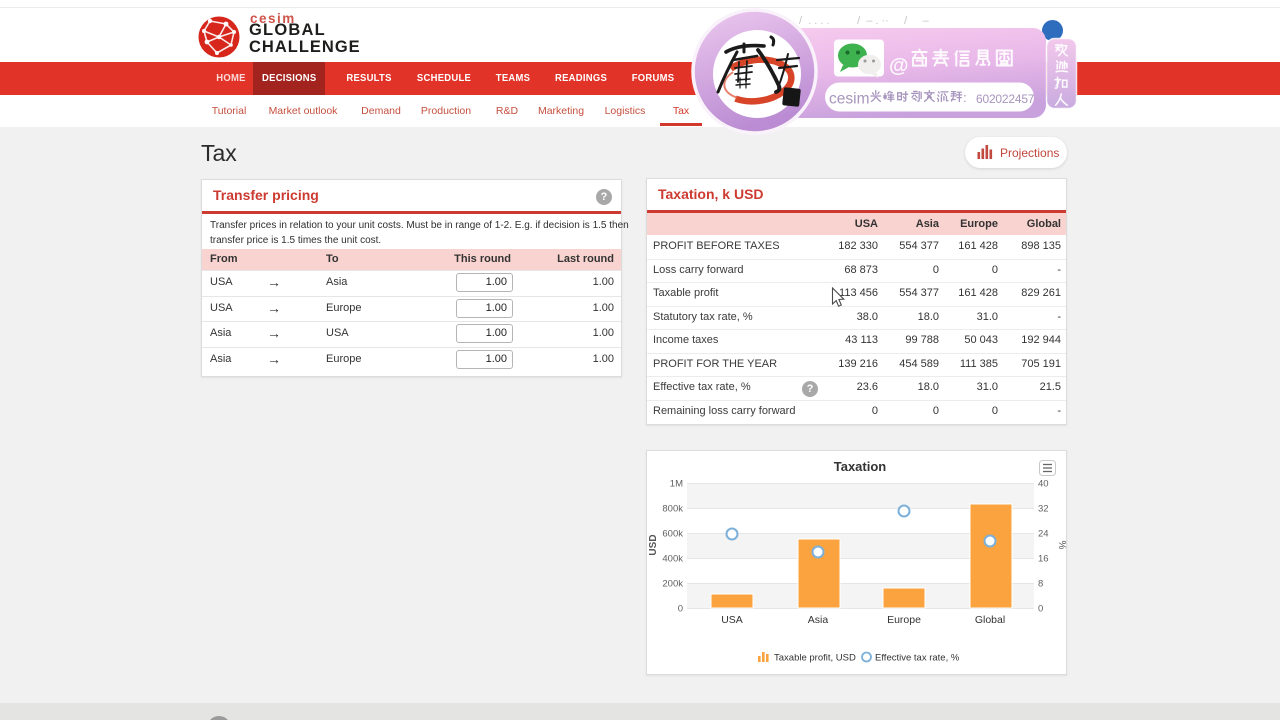 The height and width of the screenshot is (720, 1280). Describe the element at coordinates (732, 620) in the screenshot. I see `svg-text: USA` at that location.